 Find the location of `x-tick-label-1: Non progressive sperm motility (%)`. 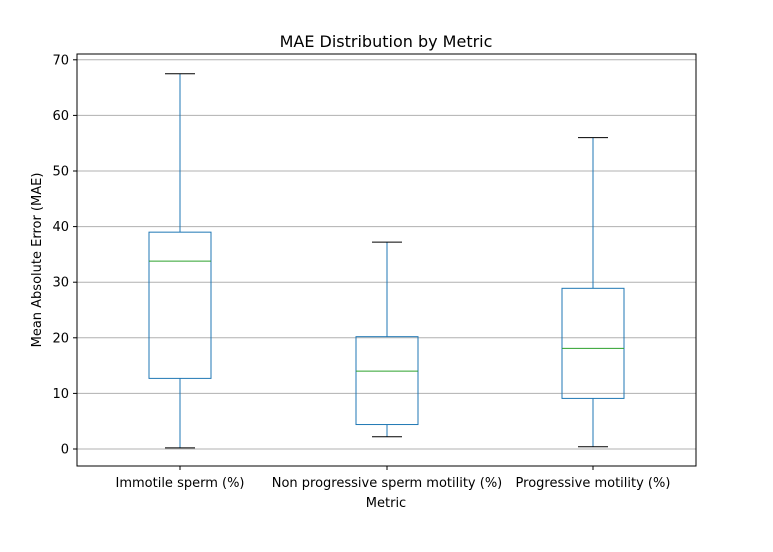

x-tick-label-1: Non progressive sperm motility (%) is located at coordinates (387, 483).